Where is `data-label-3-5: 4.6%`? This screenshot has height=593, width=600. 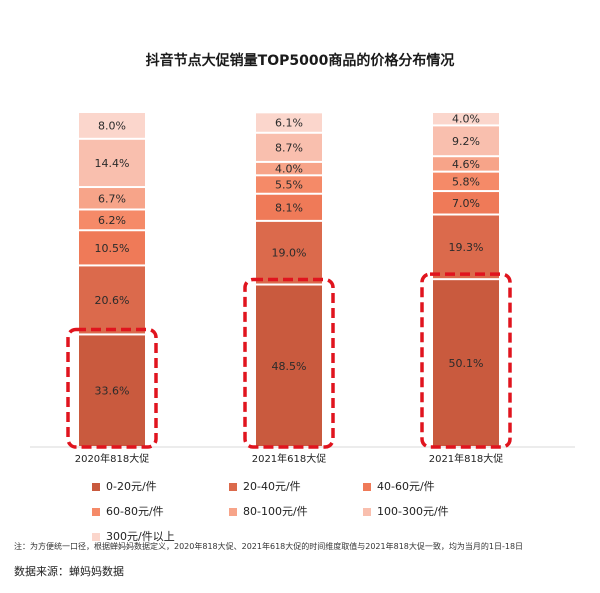 data-label-3-5: 4.6% is located at coordinates (466, 164).